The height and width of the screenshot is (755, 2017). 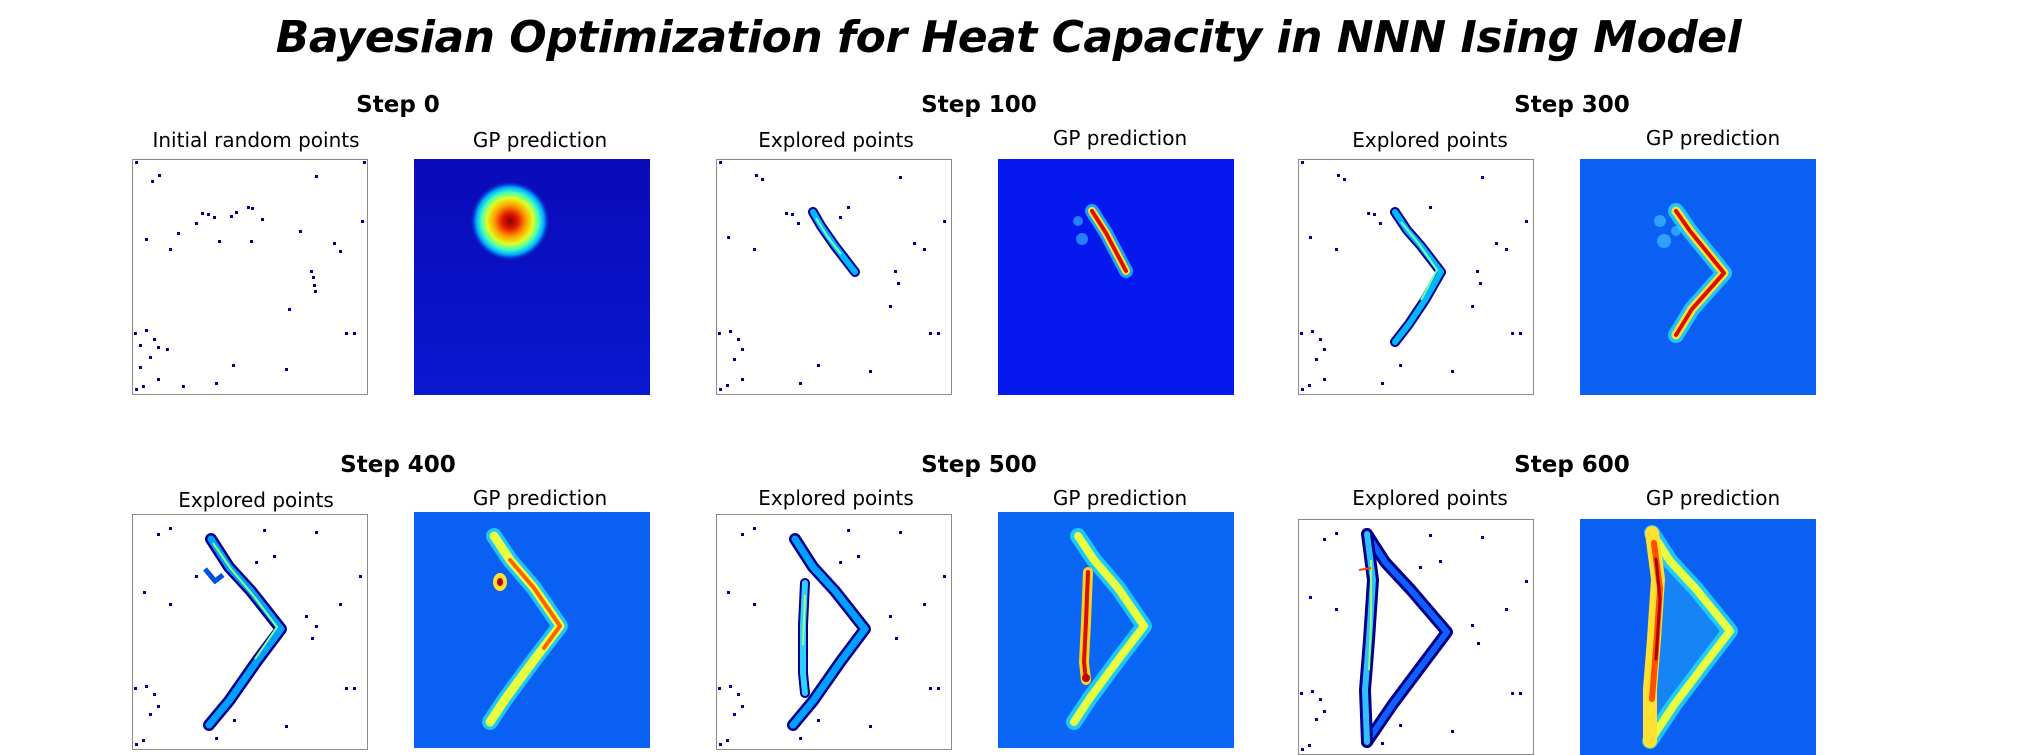 What do you see at coordinates (1572, 105) in the screenshot?
I see `step-label: Step 300` at bounding box center [1572, 105].